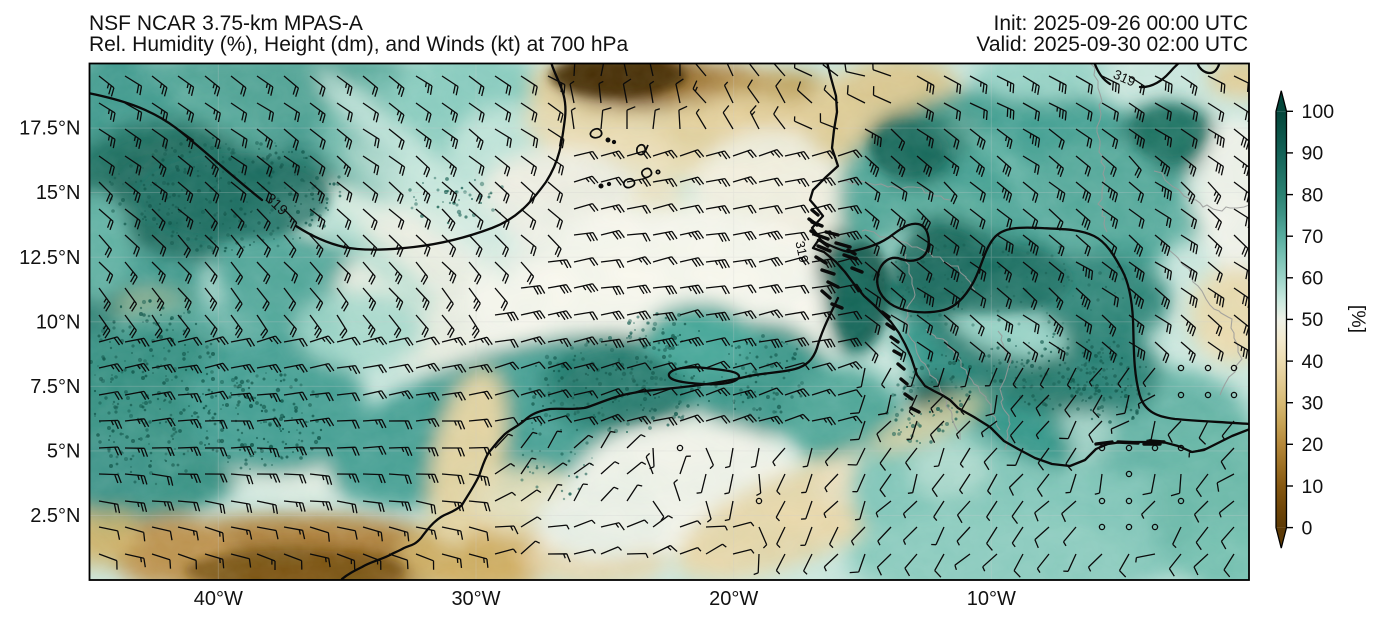 The height and width of the screenshot is (628, 1378). Describe the element at coordinates (1313, 195) in the screenshot. I see `svg-text: 80` at that location.